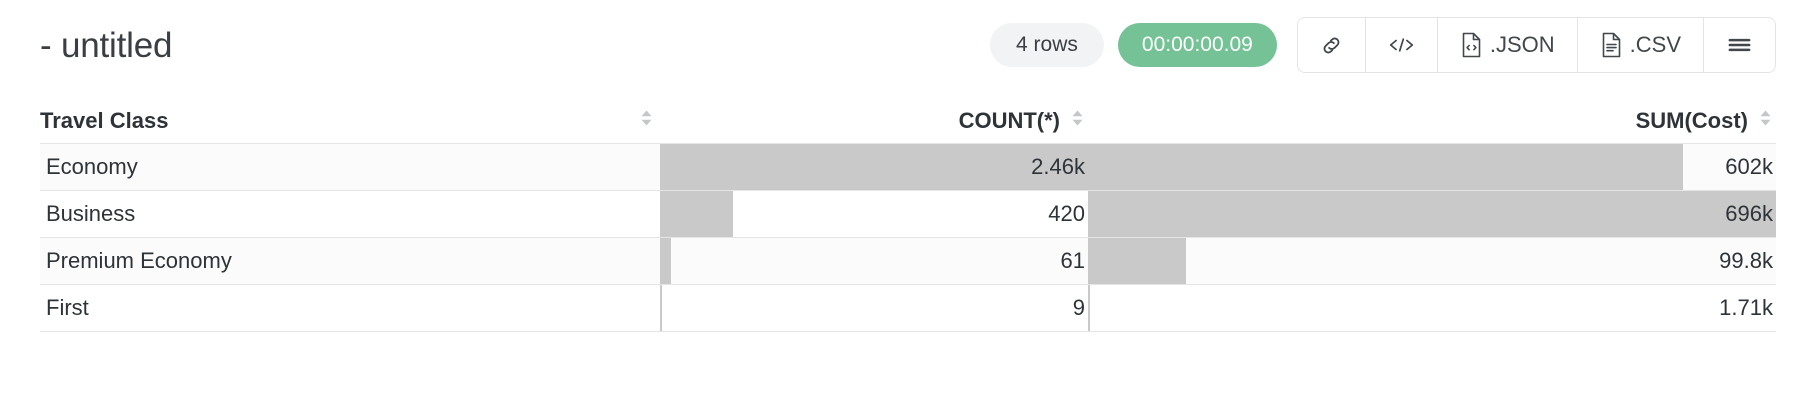 The height and width of the screenshot is (400, 1816). I want to click on json-export-button: .JSON, so click(1507, 45).